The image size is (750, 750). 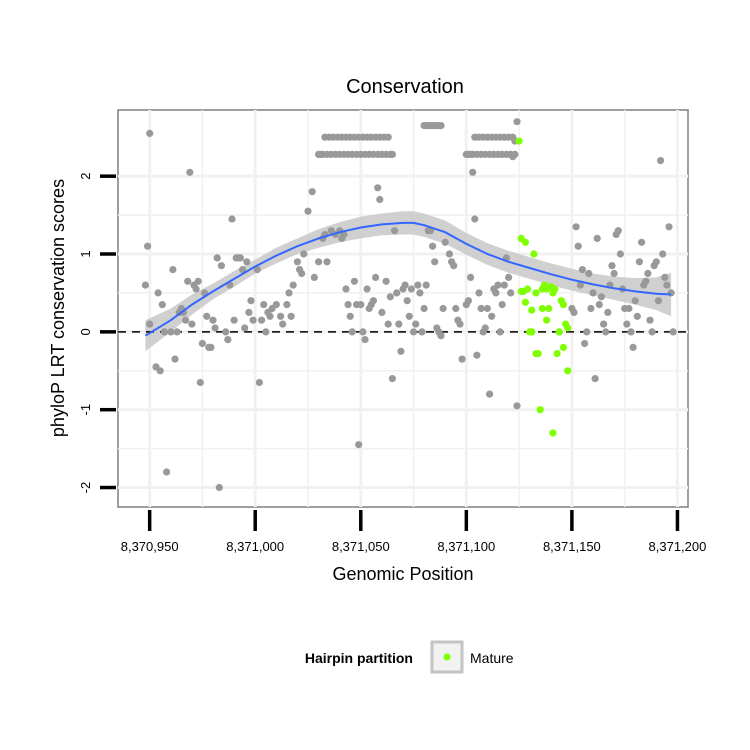 What do you see at coordinates (402, 574) in the screenshot?
I see `x-axis-title: Genomic Position` at bounding box center [402, 574].